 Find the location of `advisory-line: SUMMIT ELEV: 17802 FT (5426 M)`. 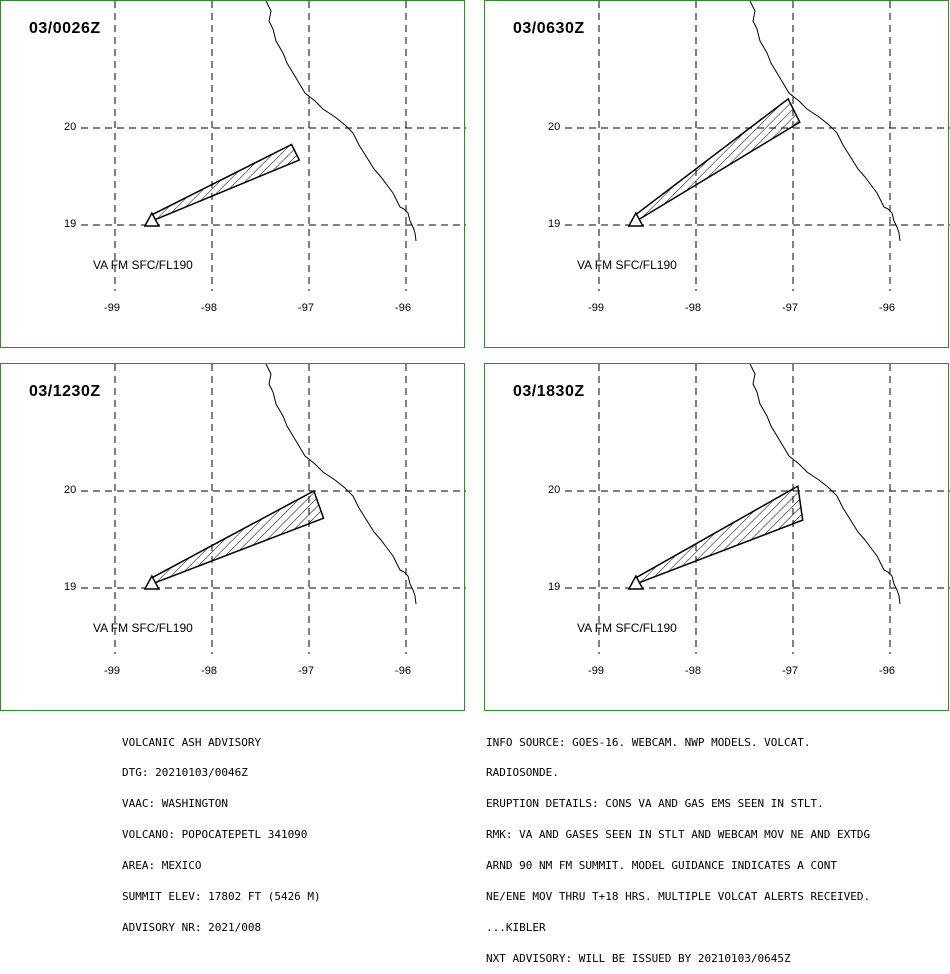

advisory-line: SUMMIT ELEV: 17802 FT (5426 M) is located at coordinates (221, 897).